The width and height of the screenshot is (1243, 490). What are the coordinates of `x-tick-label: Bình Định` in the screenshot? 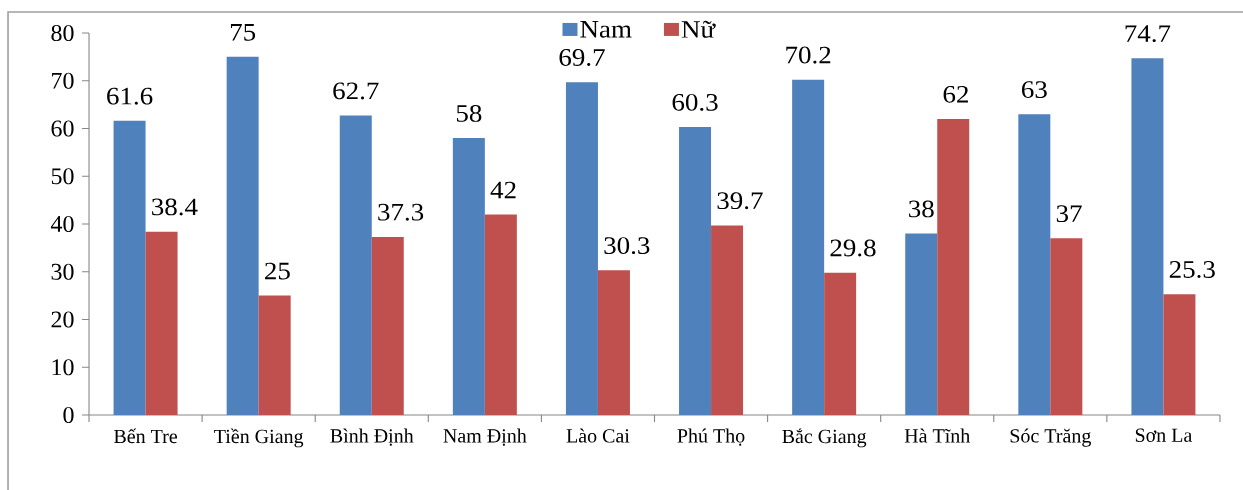 It's located at (372, 437).